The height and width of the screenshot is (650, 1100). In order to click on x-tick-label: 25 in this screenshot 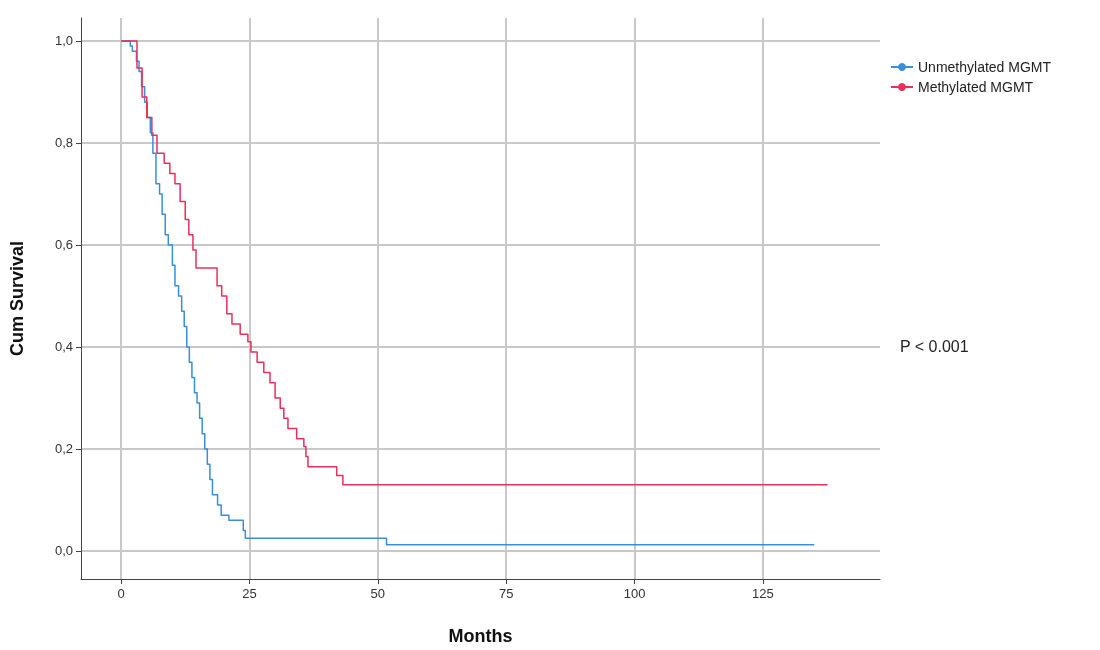, I will do `click(249, 593)`.